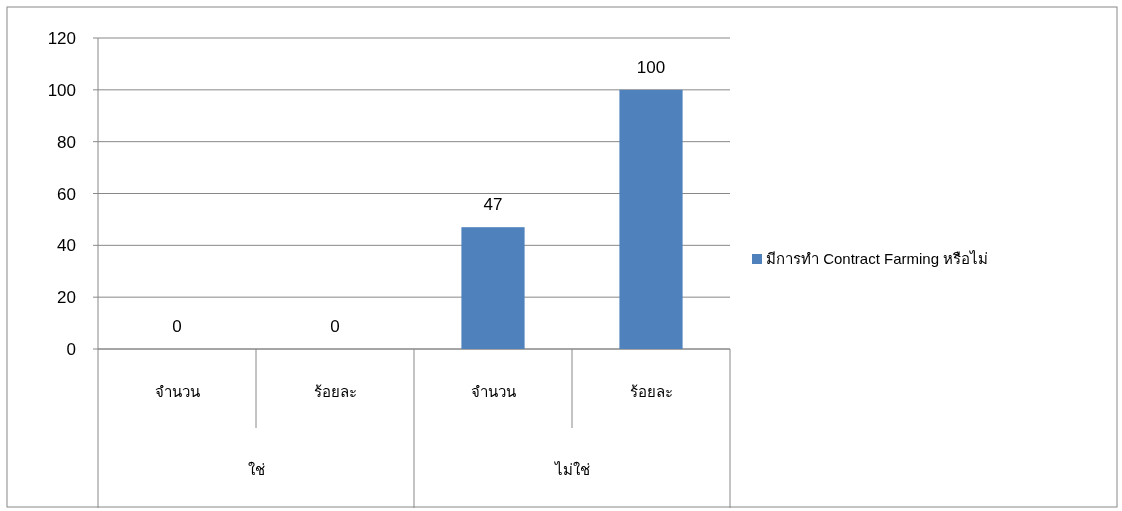  I want to click on data-label: 47, so click(493, 205).